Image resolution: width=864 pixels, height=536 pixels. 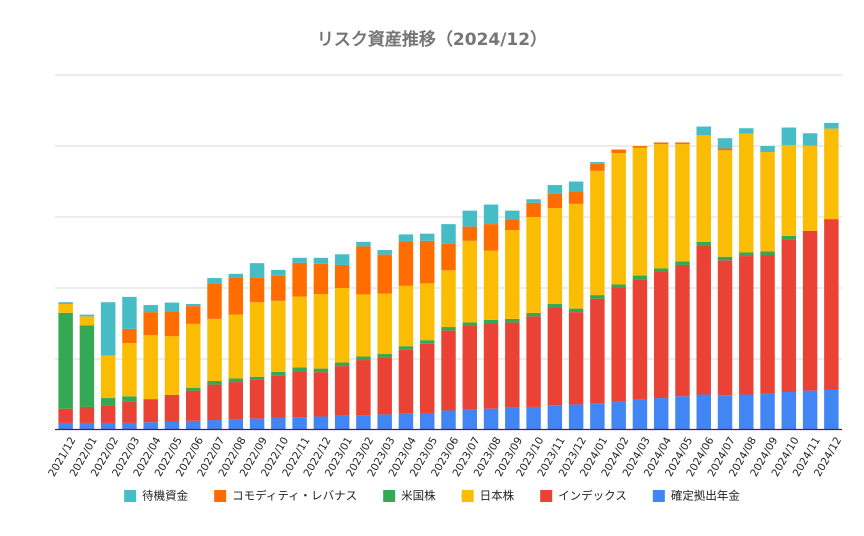 I want to click on legend-label: インデックス, so click(x=592, y=496).